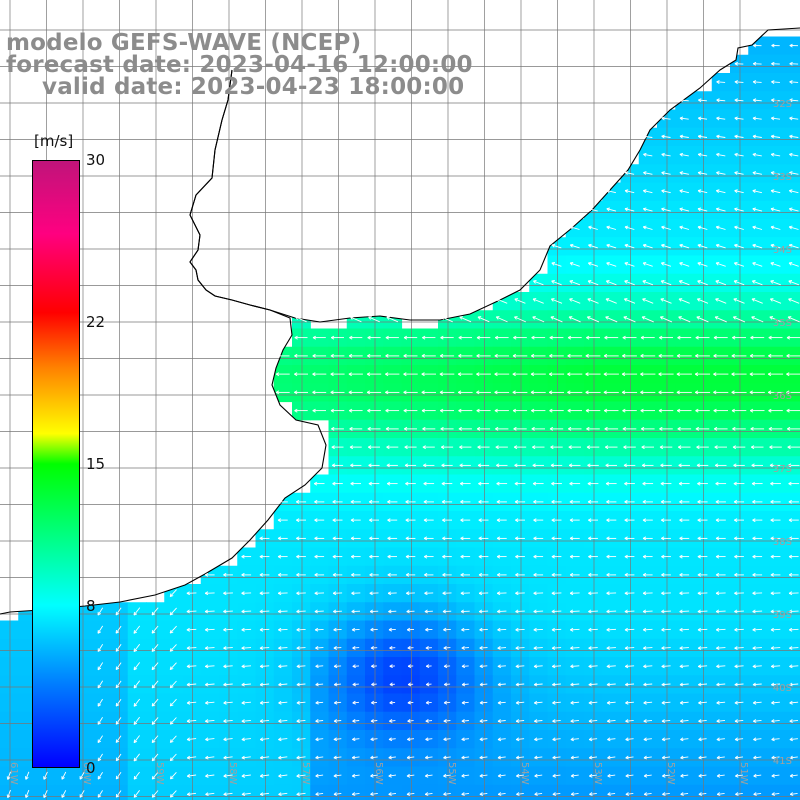  I want to click on longitude-label: 59W, so click(159, 773).